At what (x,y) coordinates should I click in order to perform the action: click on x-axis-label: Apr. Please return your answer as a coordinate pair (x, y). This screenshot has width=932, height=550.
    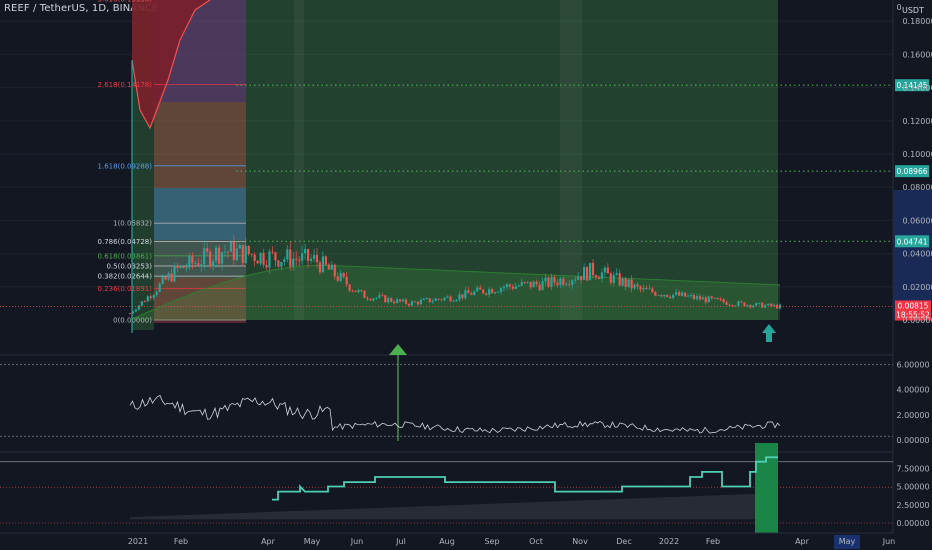
    Looking at the image, I should click on (802, 541).